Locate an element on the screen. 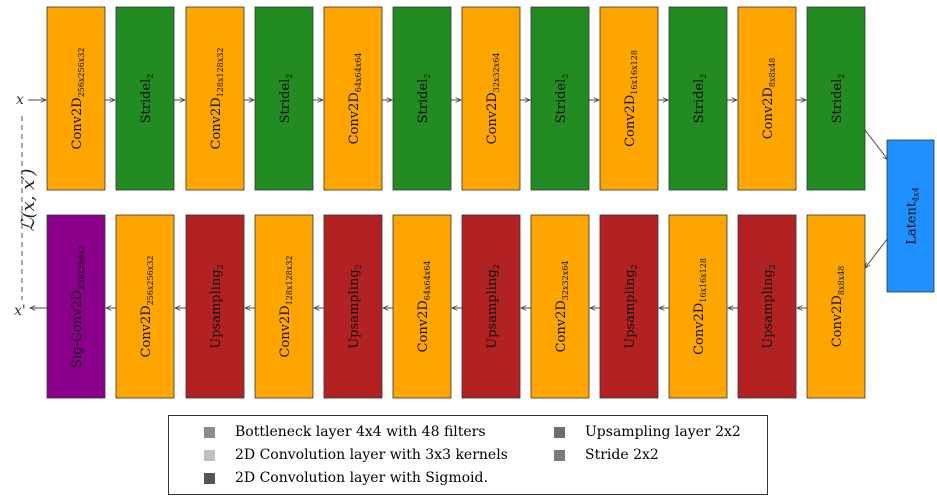  decoder-up-6-label: Upsampling2 is located at coordinates (493, 306).